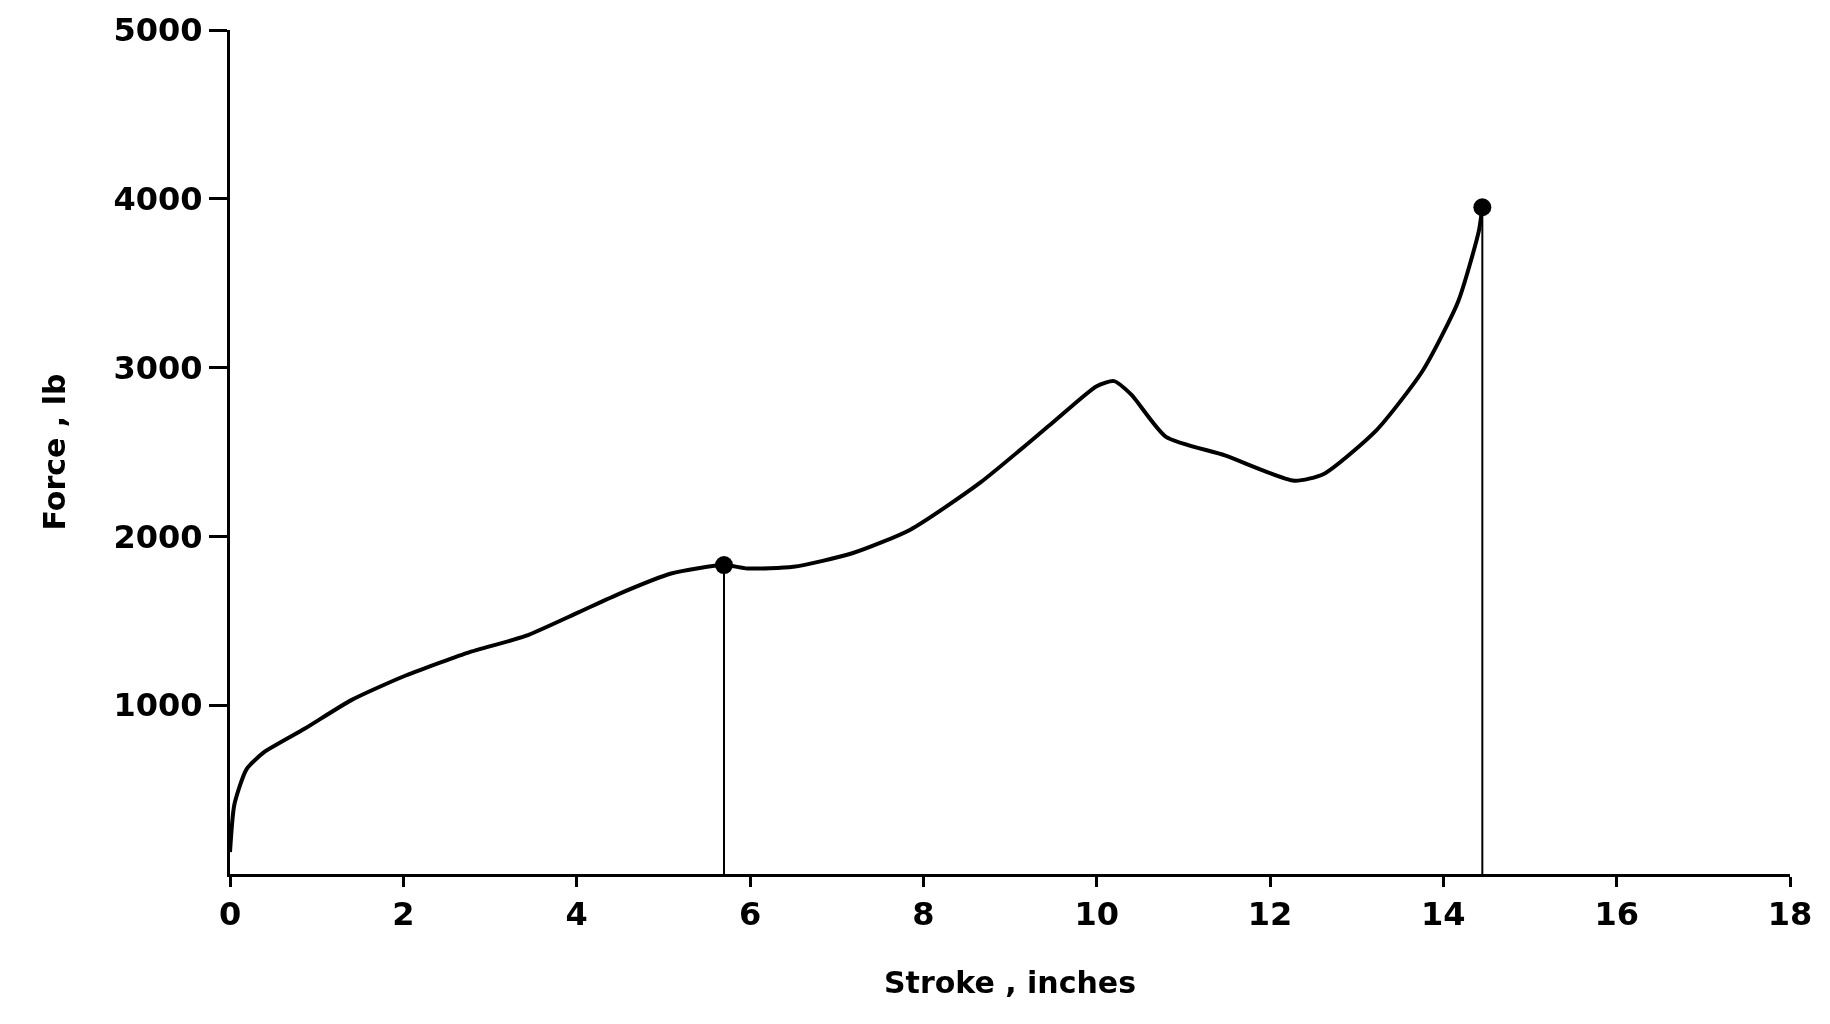 The width and height of the screenshot is (1830, 1024). What do you see at coordinates (158, 199) in the screenshot?
I see `y-tick-label: 4000` at bounding box center [158, 199].